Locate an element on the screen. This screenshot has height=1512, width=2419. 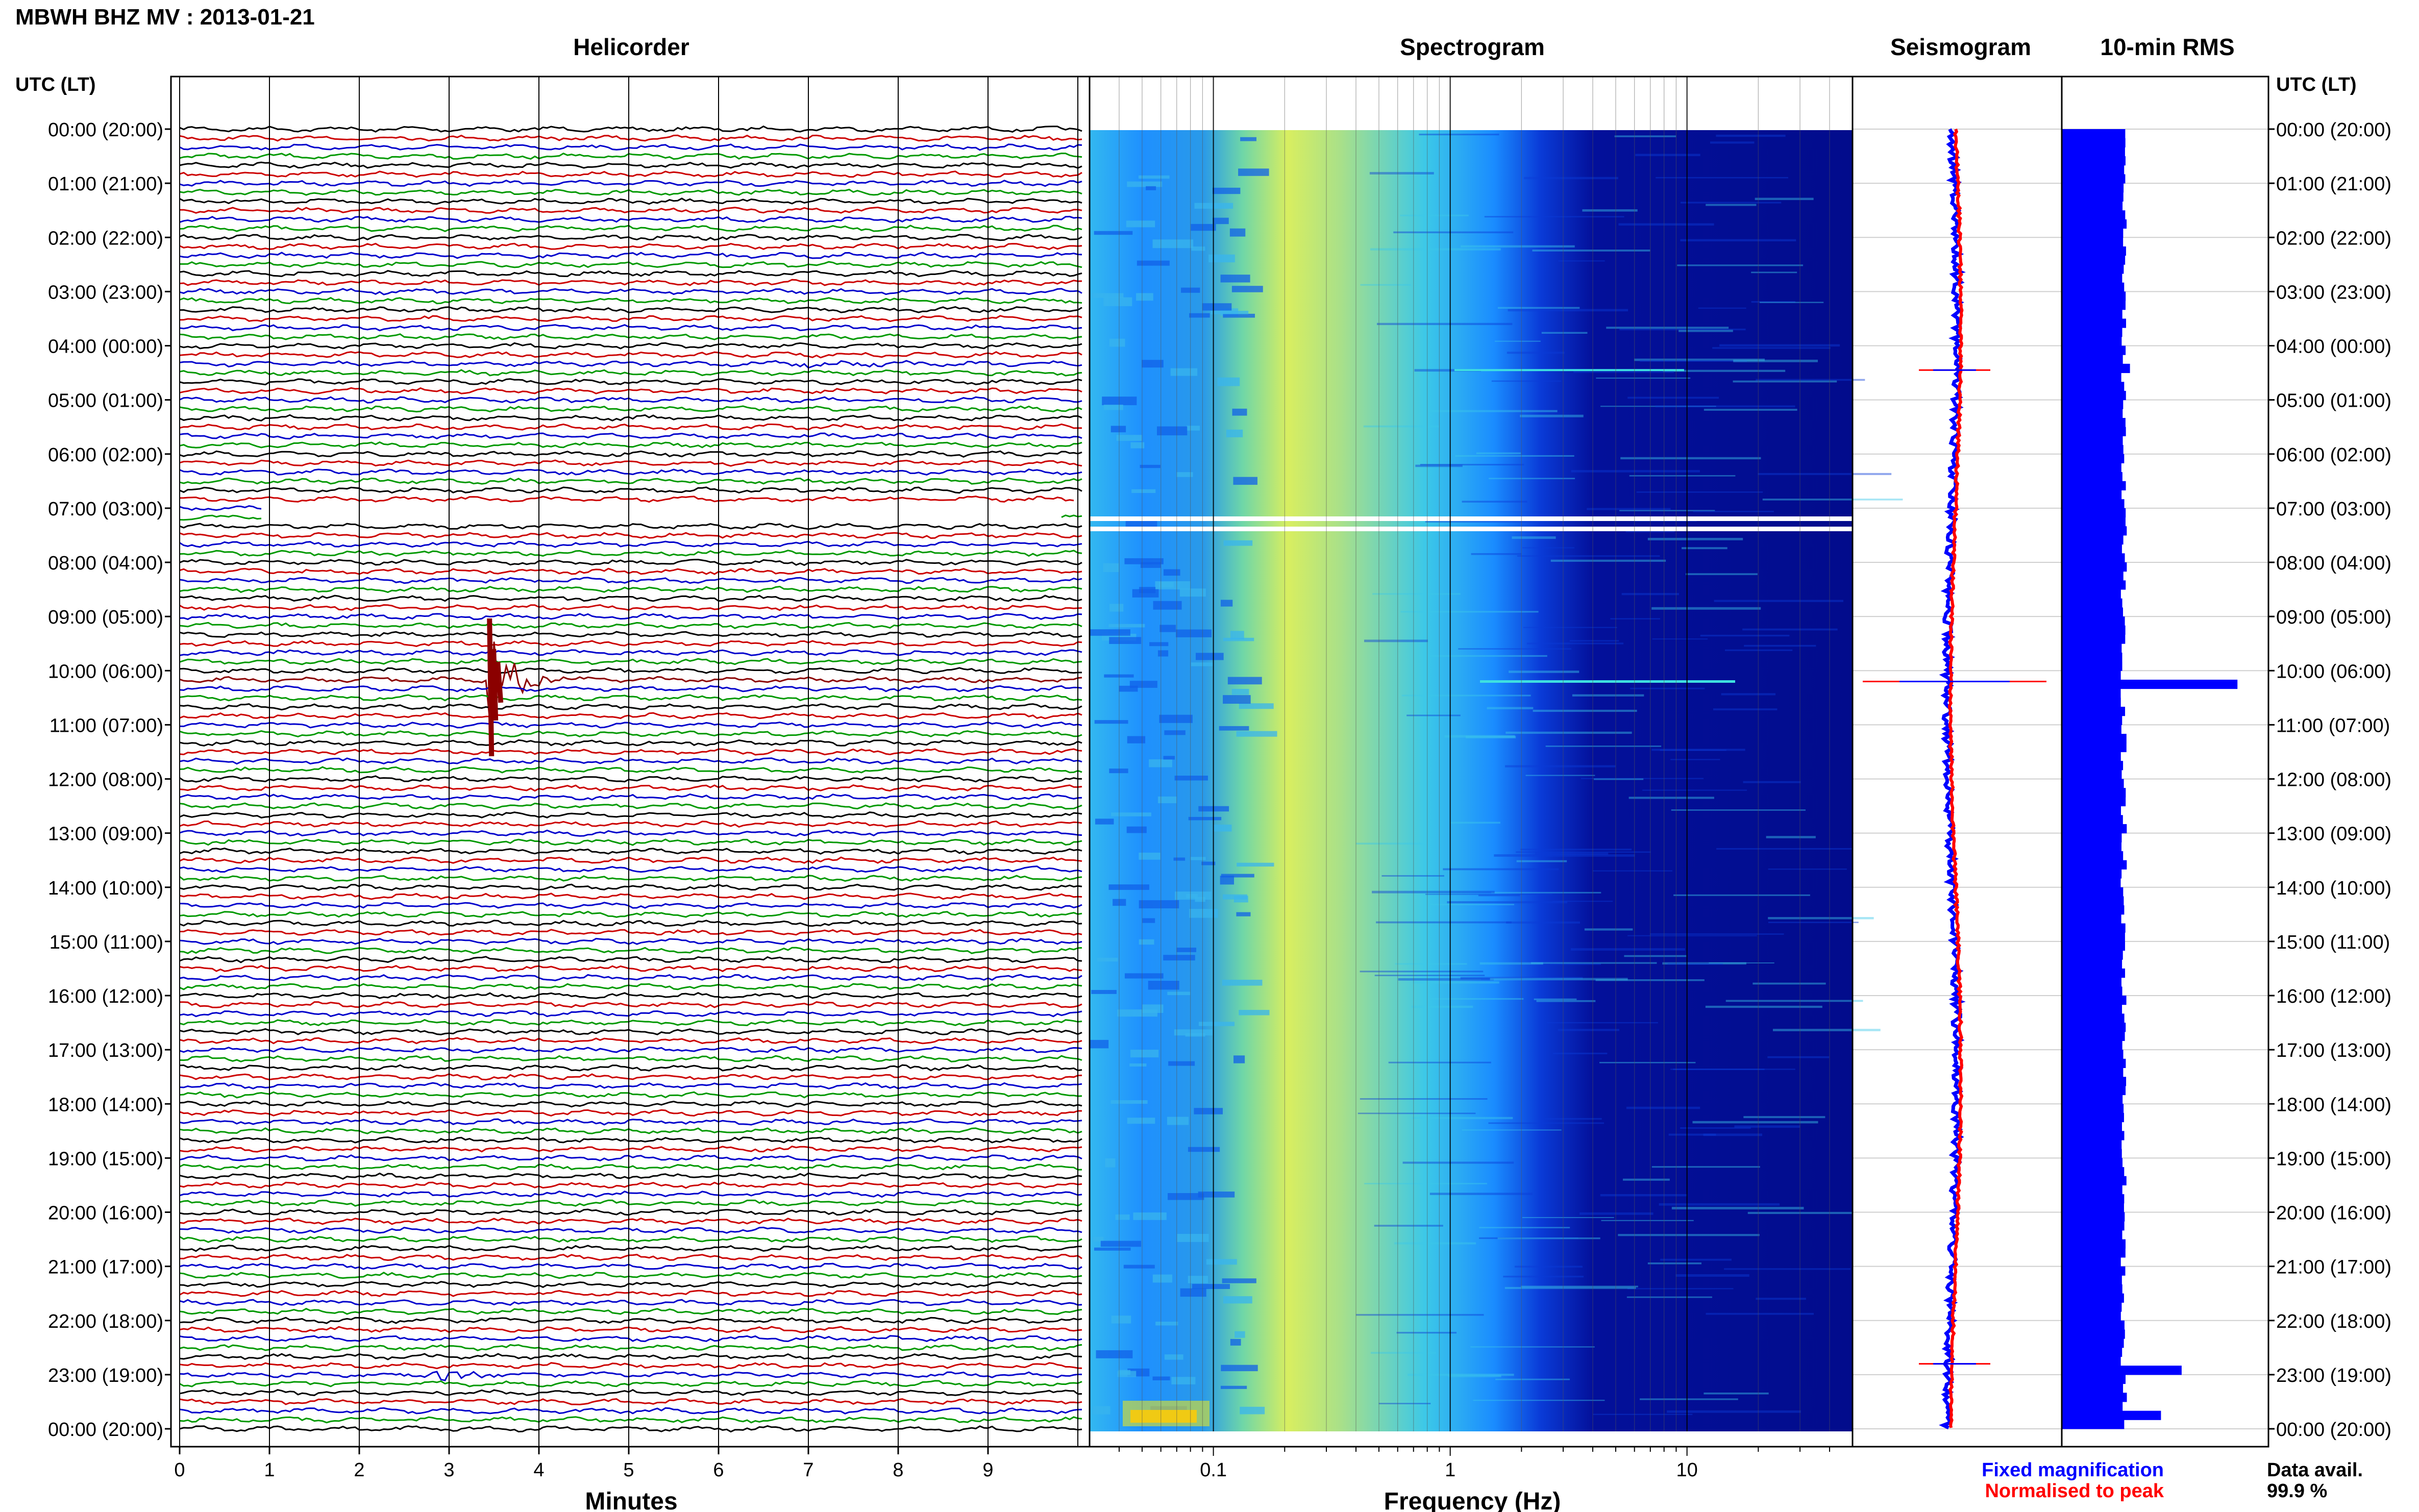
time-label-right: 18:00 (14:00) is located at coordinates (2333, 1105).